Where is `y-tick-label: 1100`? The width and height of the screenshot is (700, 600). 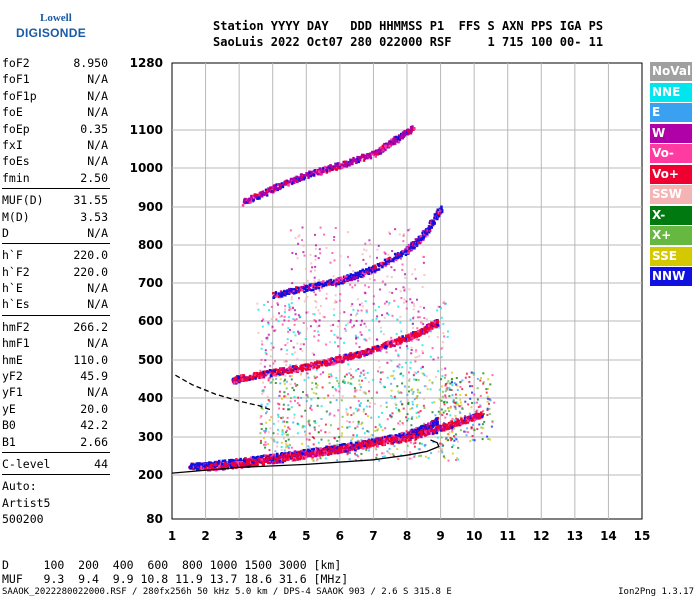
y-tick-label: 1100 is located at coordinates (146, 130).